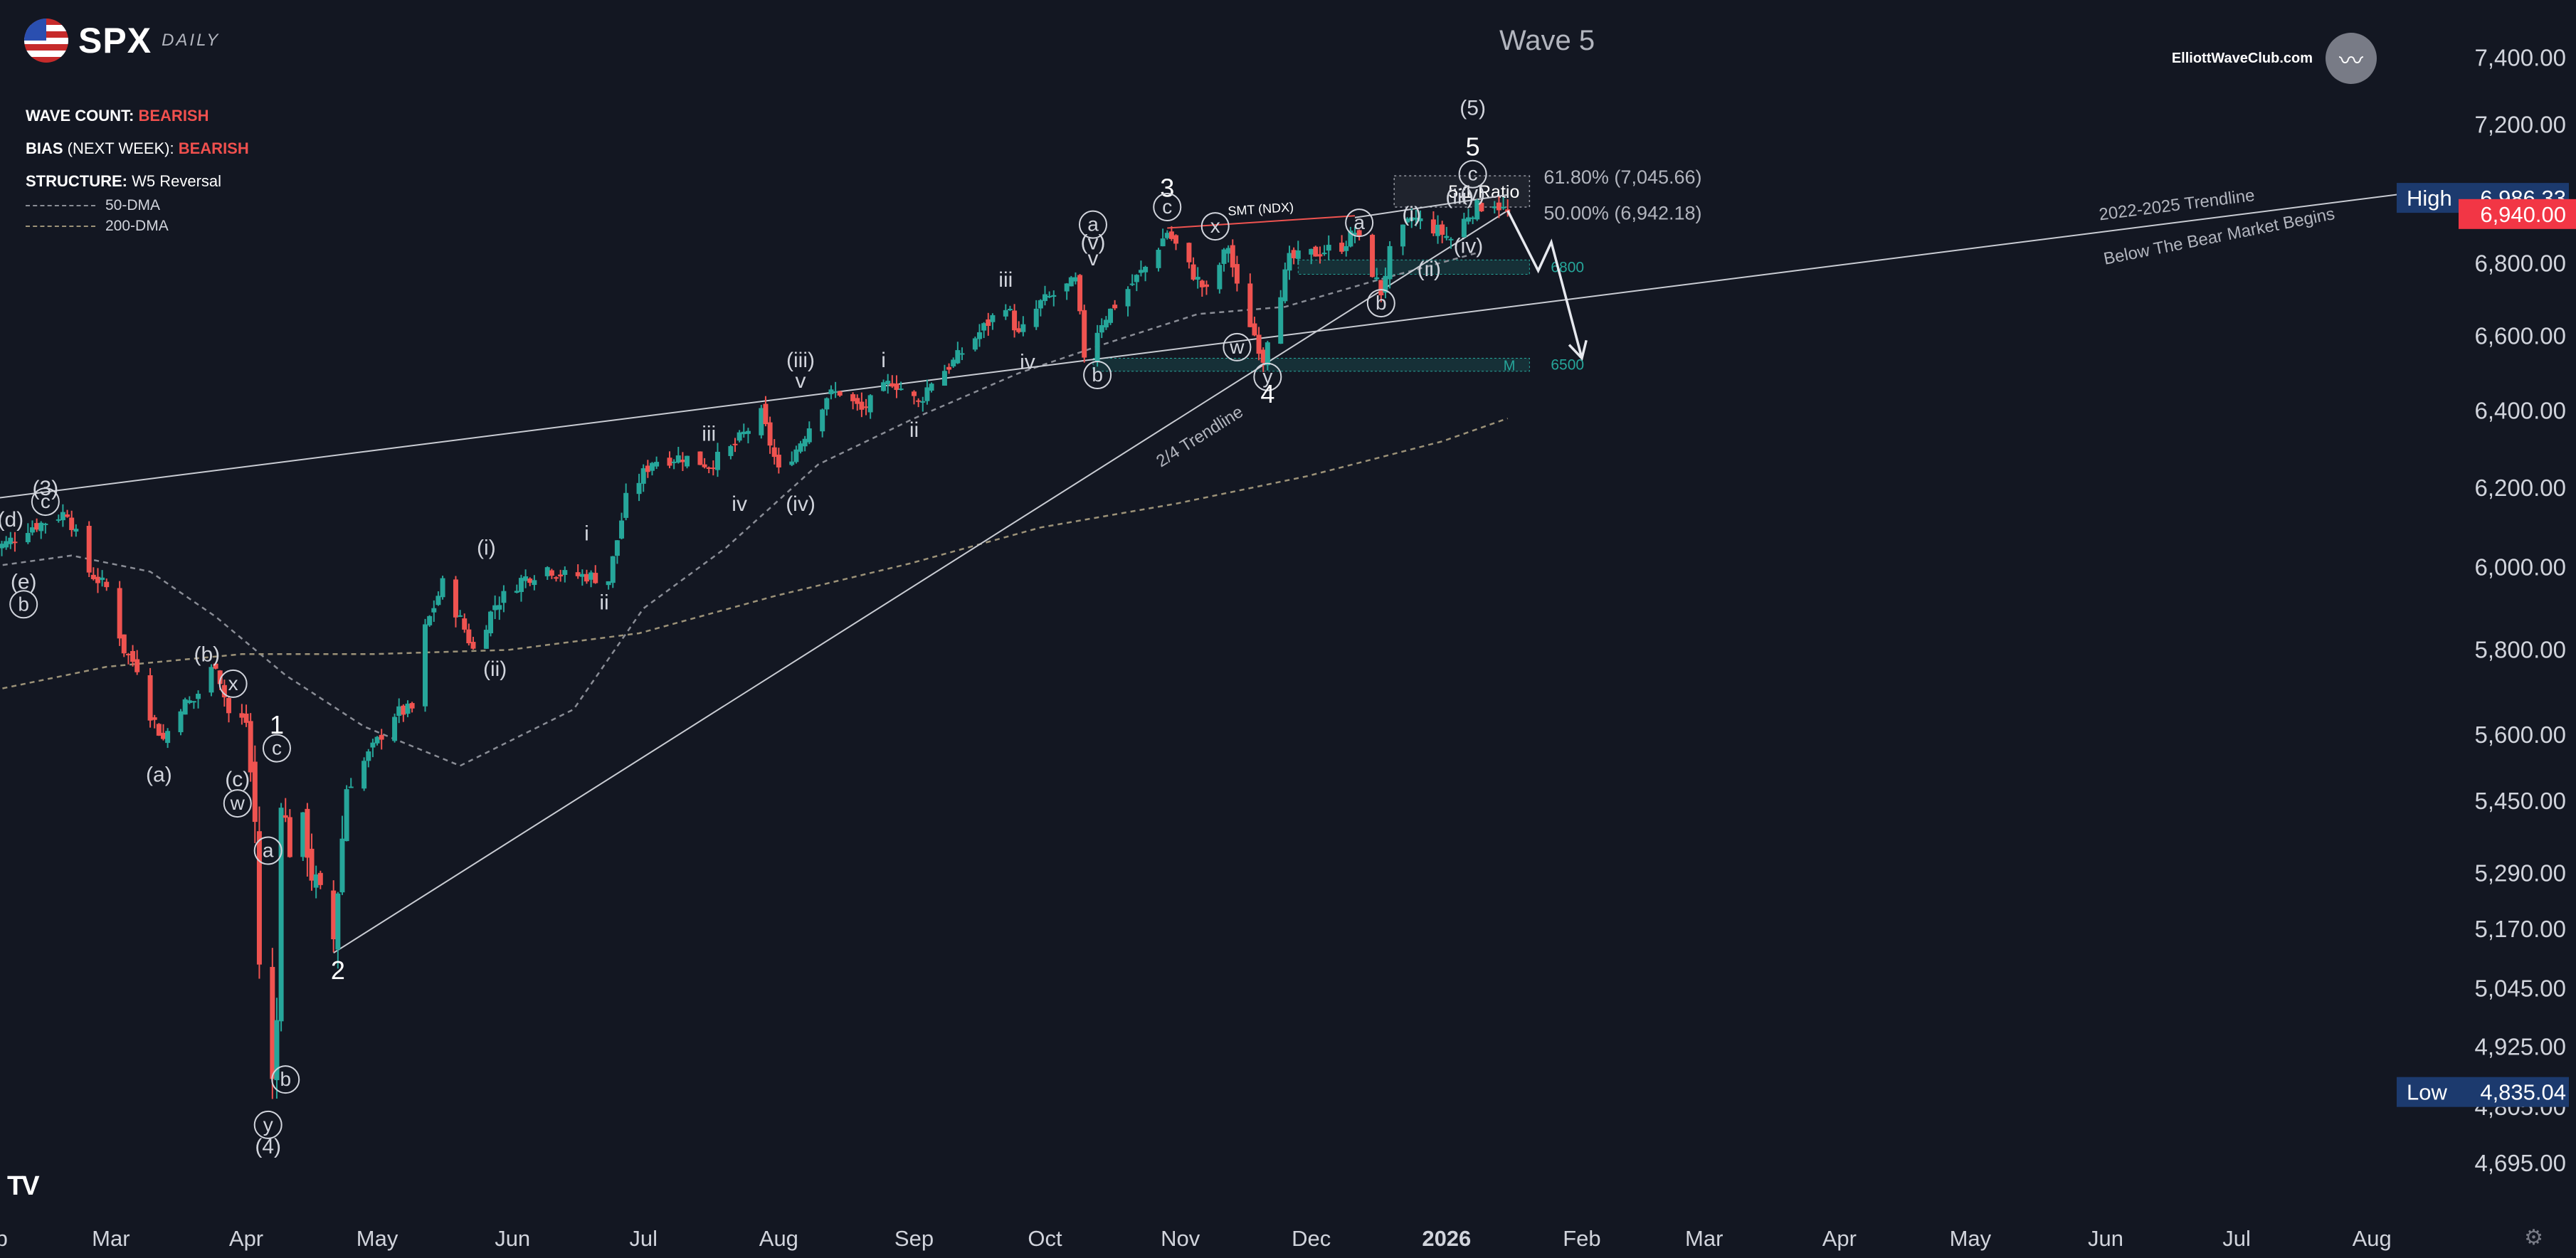 This screenshot has height=1258, width=2576. I want to click on wave-label: y, so click(268, 1125).